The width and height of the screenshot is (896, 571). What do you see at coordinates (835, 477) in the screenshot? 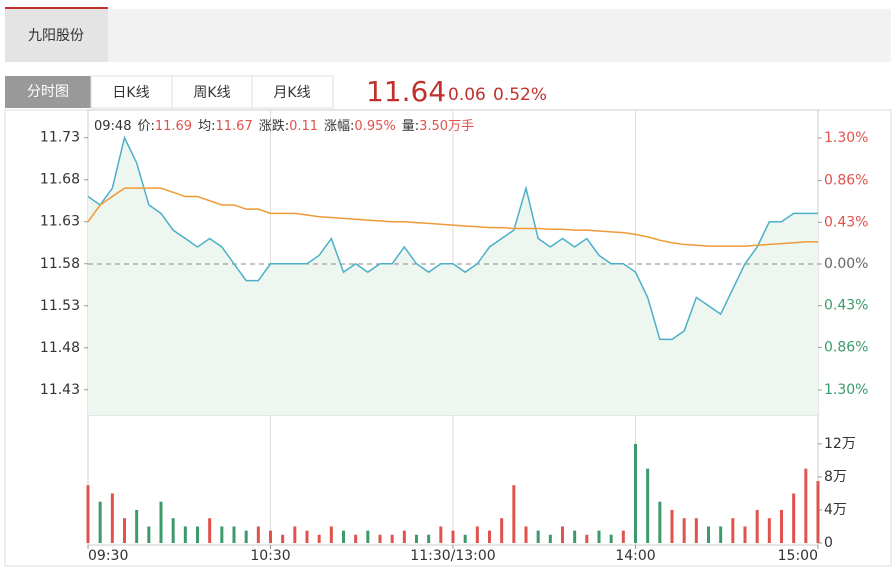
I see `volume-tick-label: 8万` at bounding box center [835, 477].